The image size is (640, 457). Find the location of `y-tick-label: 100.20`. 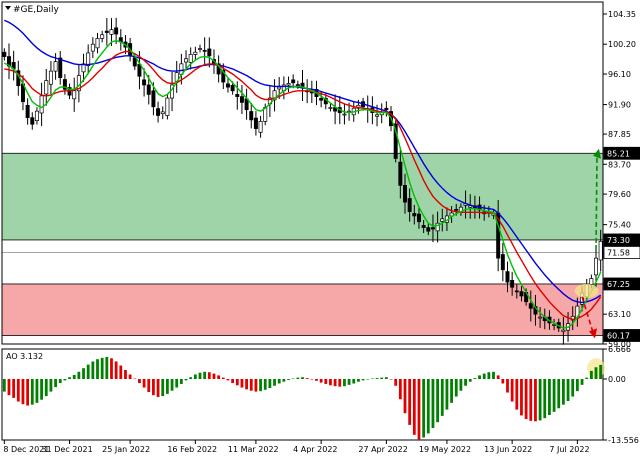

y-tick-label: 100.20 is located at coordinates (622, 44).